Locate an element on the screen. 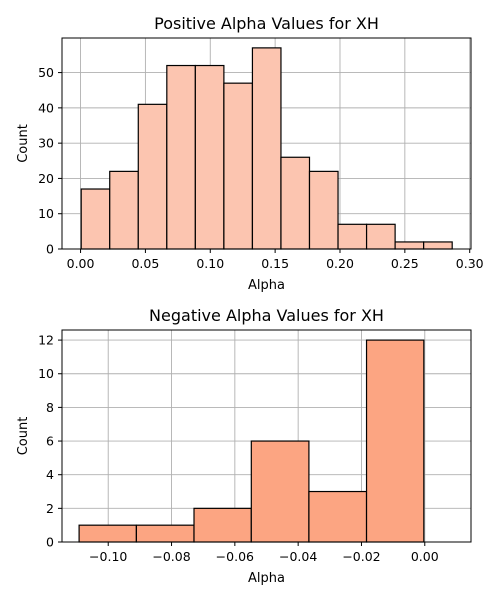  chart-title: Positive Alpha Values for XH is located at coordinates (266, 23).